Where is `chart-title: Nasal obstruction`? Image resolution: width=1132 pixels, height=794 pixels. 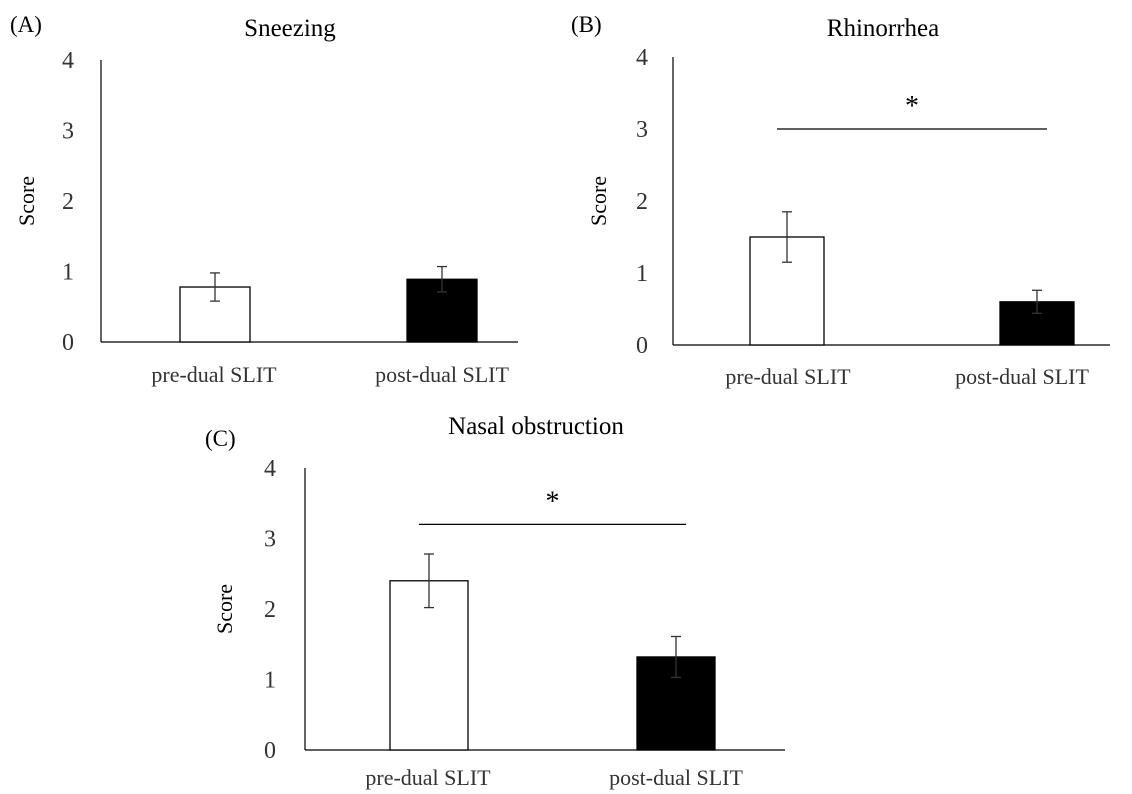
chart-title: Nasal obstruction is located at coordinates (536, 426).